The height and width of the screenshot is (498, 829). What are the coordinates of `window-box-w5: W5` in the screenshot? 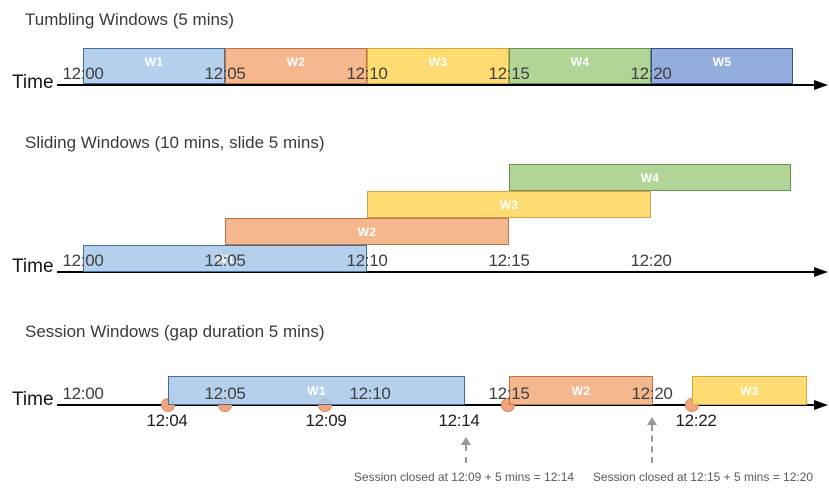 It's located at (722, 66).